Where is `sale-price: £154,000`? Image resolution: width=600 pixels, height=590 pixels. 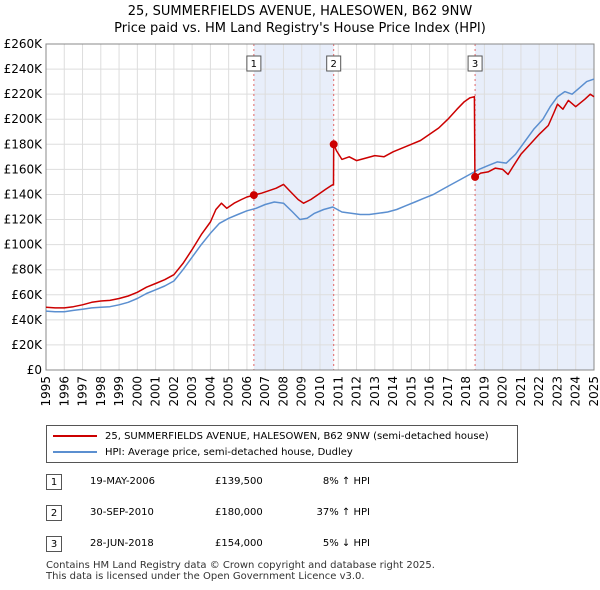
sale-price: £154,000 is located at coordinates (239, 543).